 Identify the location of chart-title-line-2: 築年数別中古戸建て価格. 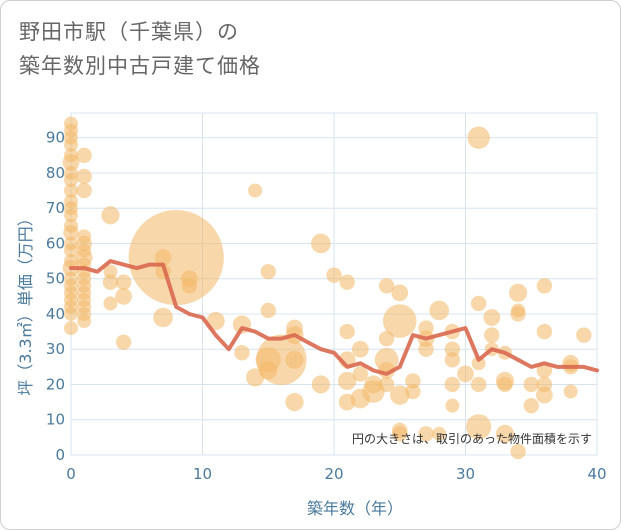
(140, 66).